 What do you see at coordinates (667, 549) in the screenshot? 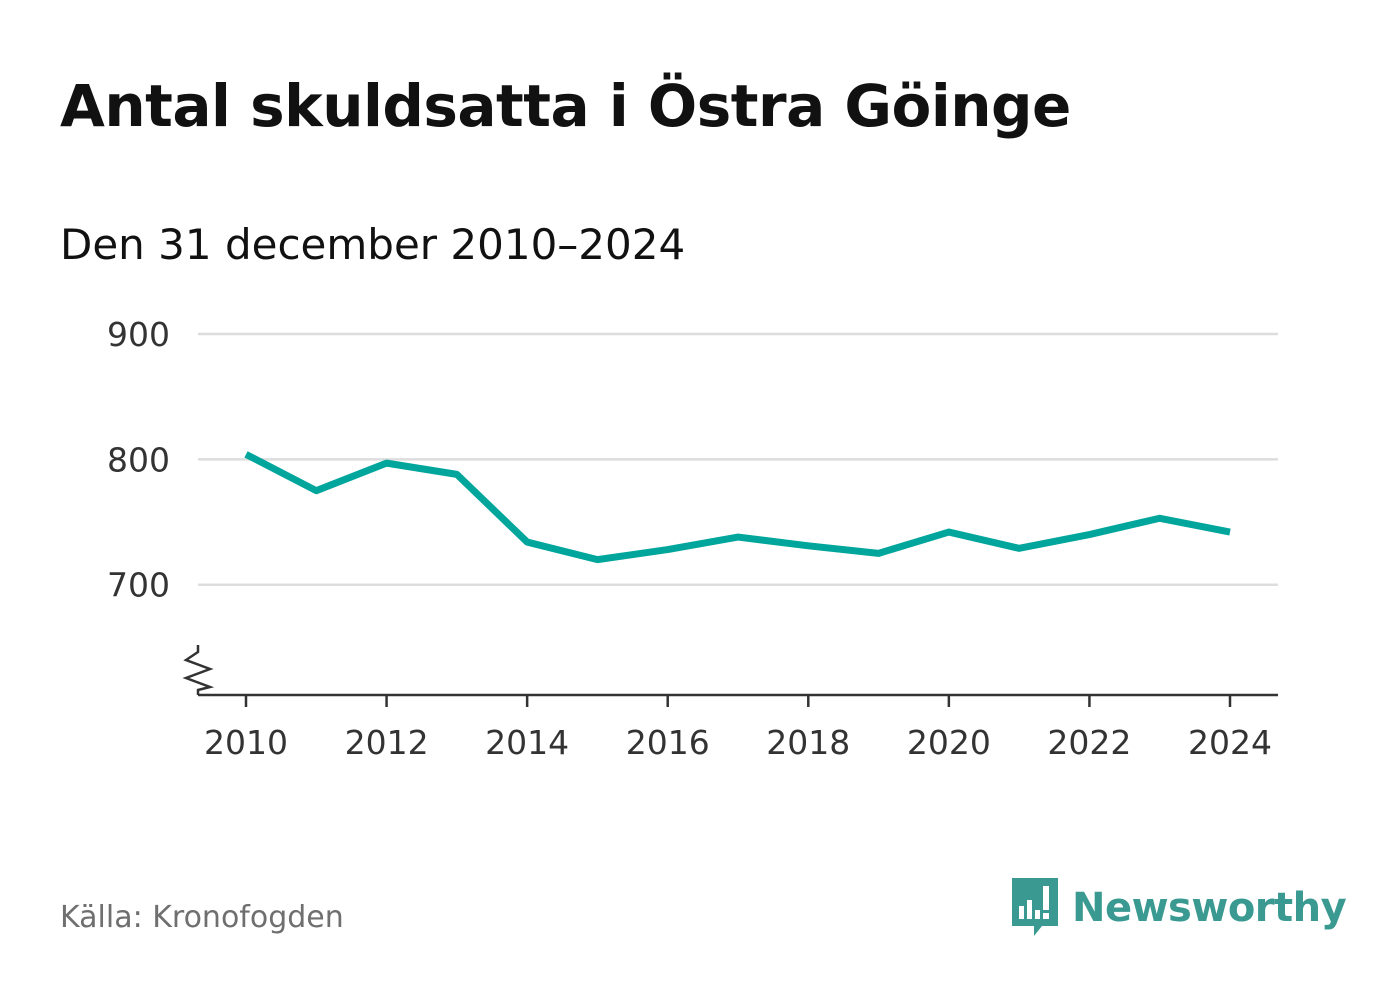
I see `data-point-2016` at bounding box center [667, 549].